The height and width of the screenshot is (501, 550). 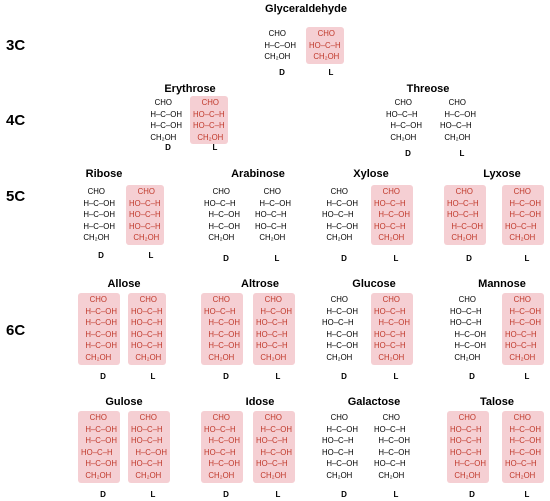 I want to click on structure-lines: CHO HO–C–H H–C–OH HO–C–H HO–C–H CH₂OH, so click(x=392, y=329).